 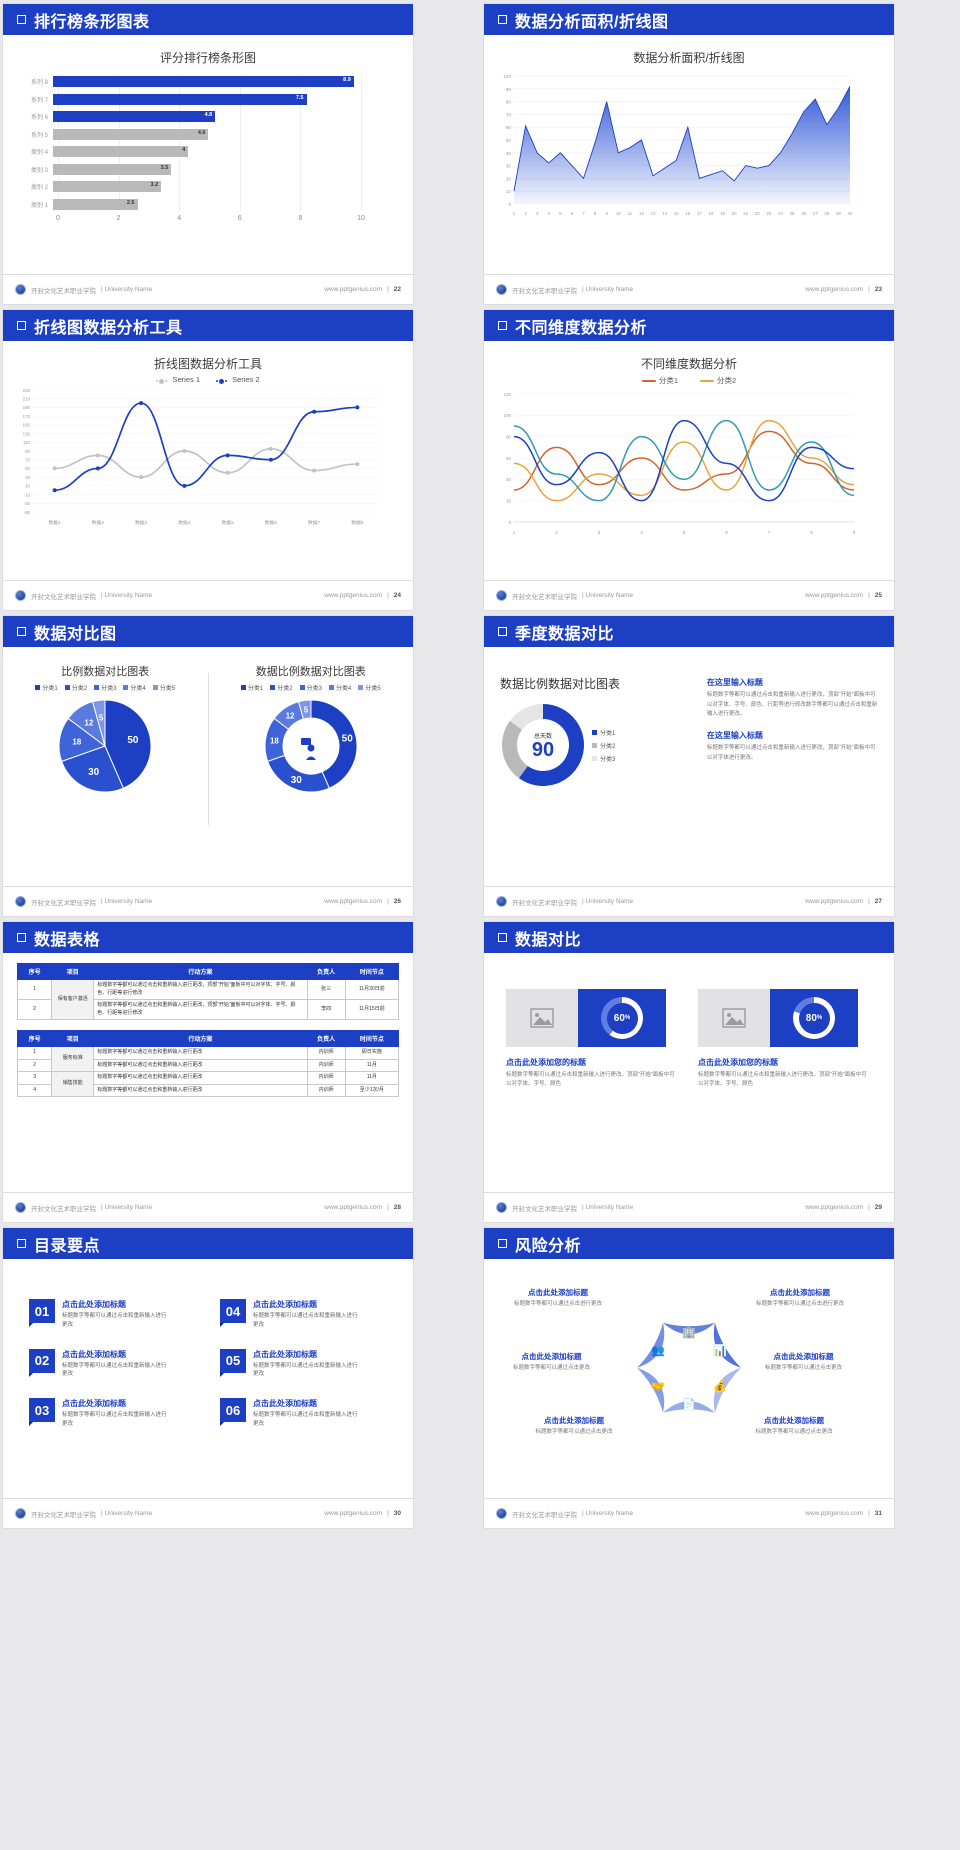 I want to click on bar-row: 类别 4 4, so click(x=200, y=151).